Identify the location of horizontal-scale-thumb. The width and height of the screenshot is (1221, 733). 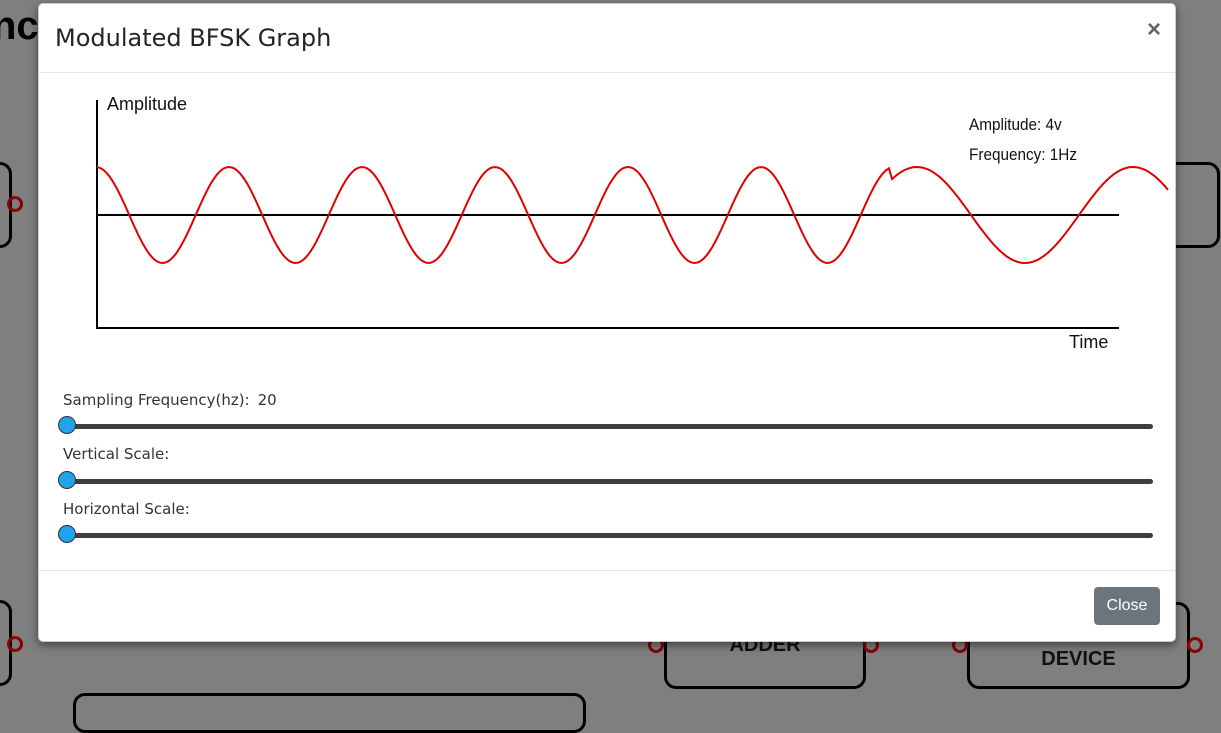
(67, 534).